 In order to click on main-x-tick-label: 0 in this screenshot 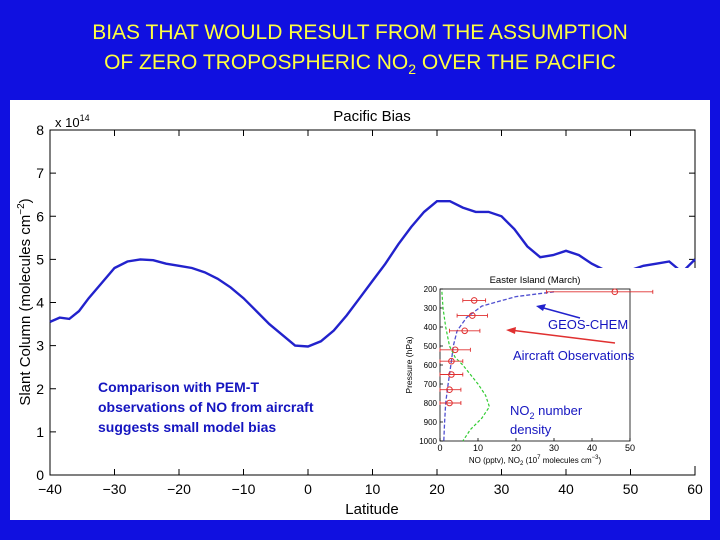, I will do `click(308, 489)`.